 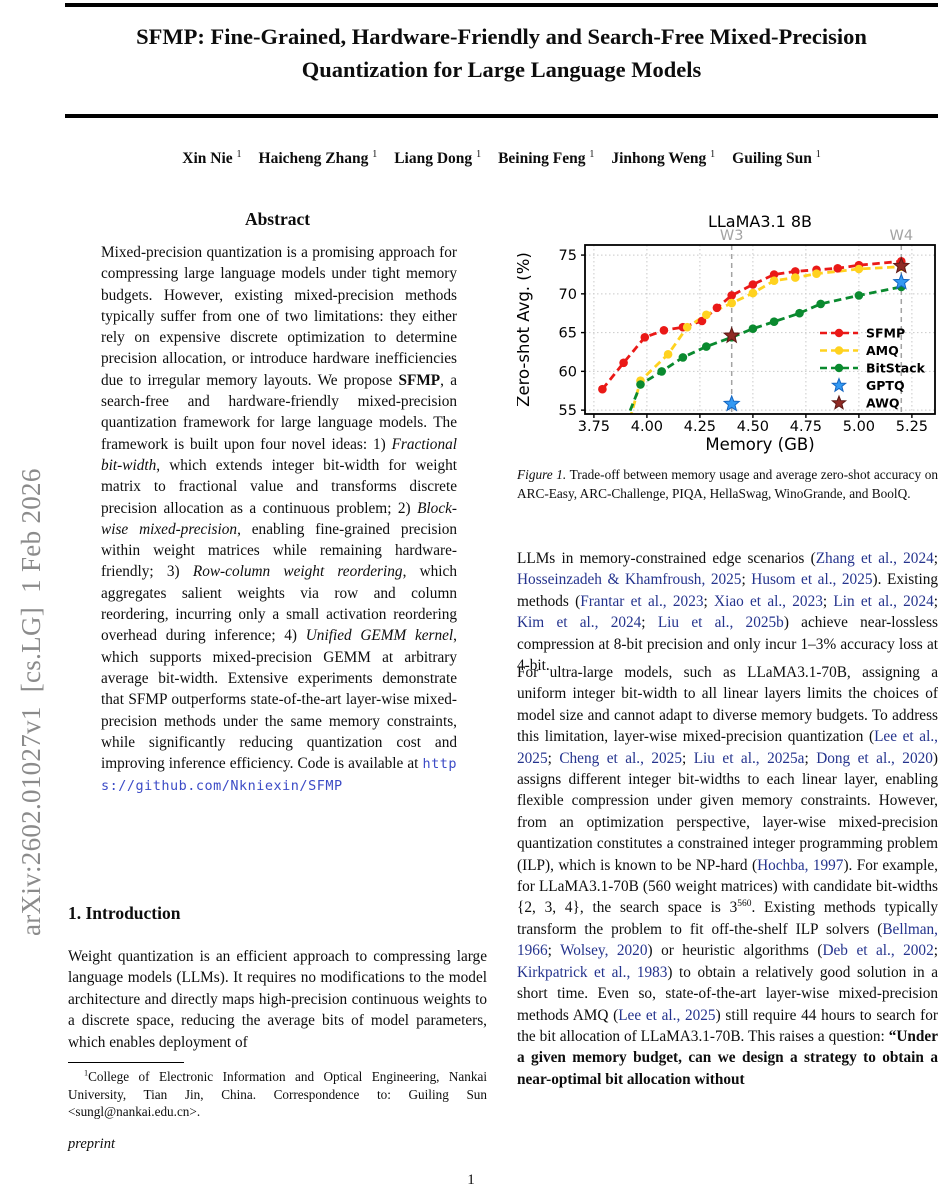 What do you see at coordinates (800, 865) in the screenshot?
I see `citation-link: Hochba, 1997` at bounding box center [800, 865].